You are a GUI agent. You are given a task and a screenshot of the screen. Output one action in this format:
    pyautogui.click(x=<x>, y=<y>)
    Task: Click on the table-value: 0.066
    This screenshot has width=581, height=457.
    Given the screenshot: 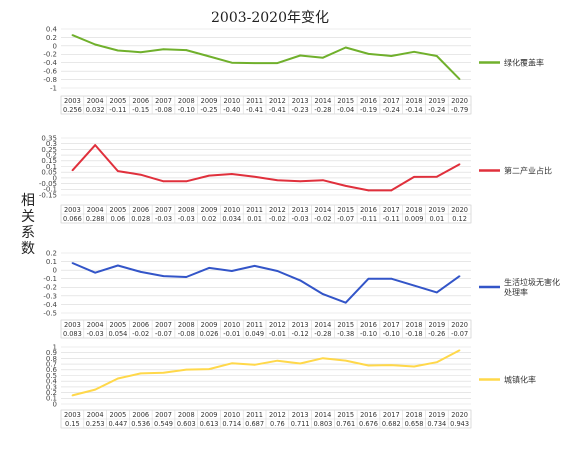 What is the action you would take?
    pyautogui.click(x=72, y=219)
    